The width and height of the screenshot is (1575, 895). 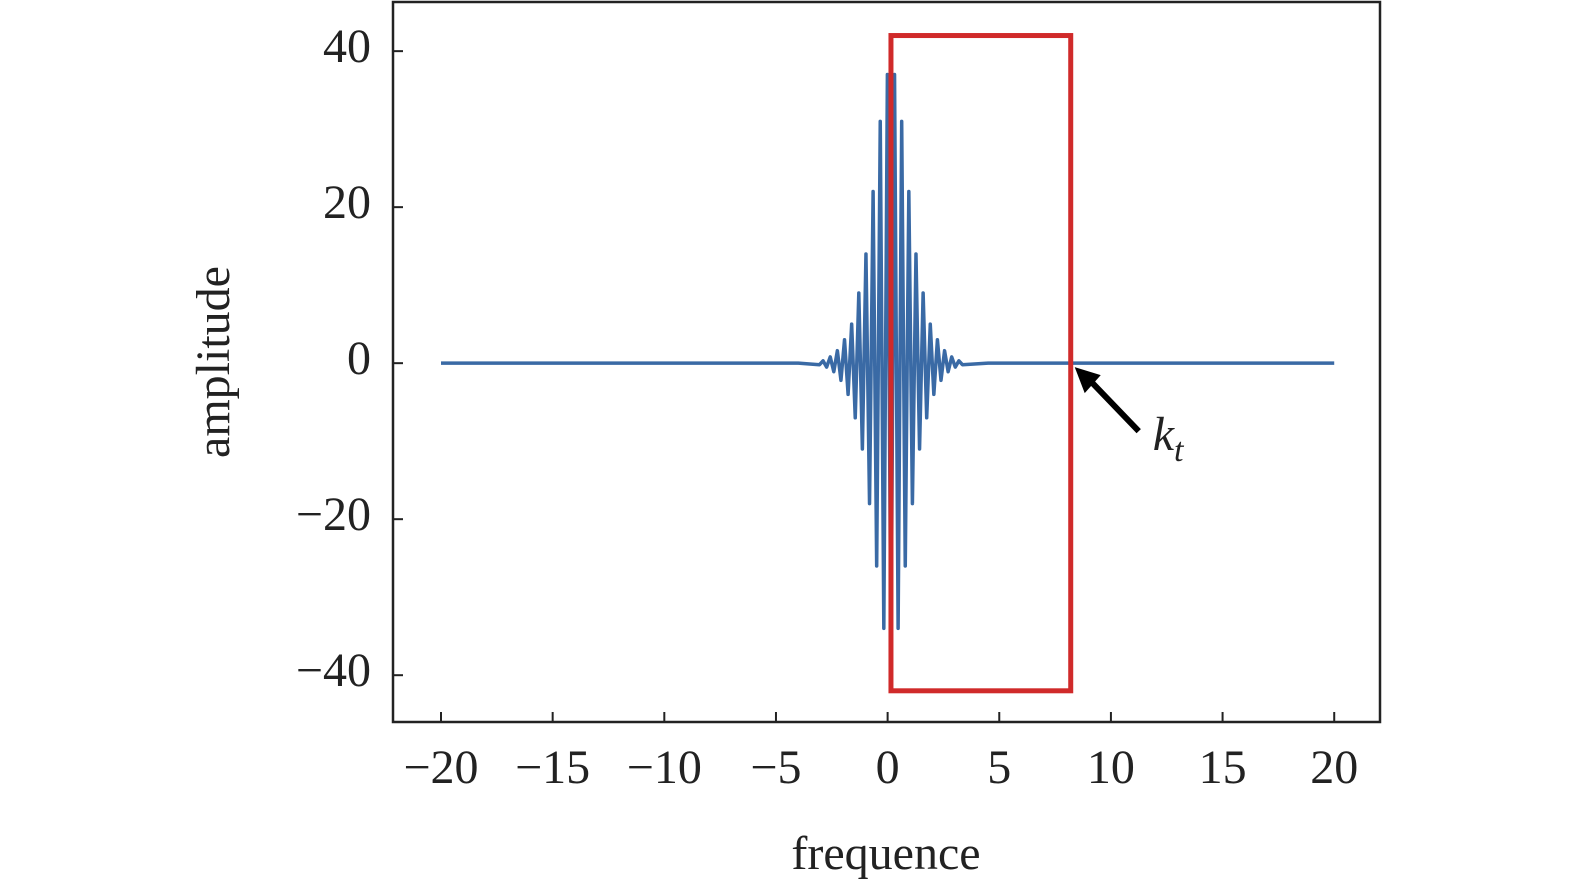 I want to click on y-axis-label: amplitude, so click(x=213, y=362).